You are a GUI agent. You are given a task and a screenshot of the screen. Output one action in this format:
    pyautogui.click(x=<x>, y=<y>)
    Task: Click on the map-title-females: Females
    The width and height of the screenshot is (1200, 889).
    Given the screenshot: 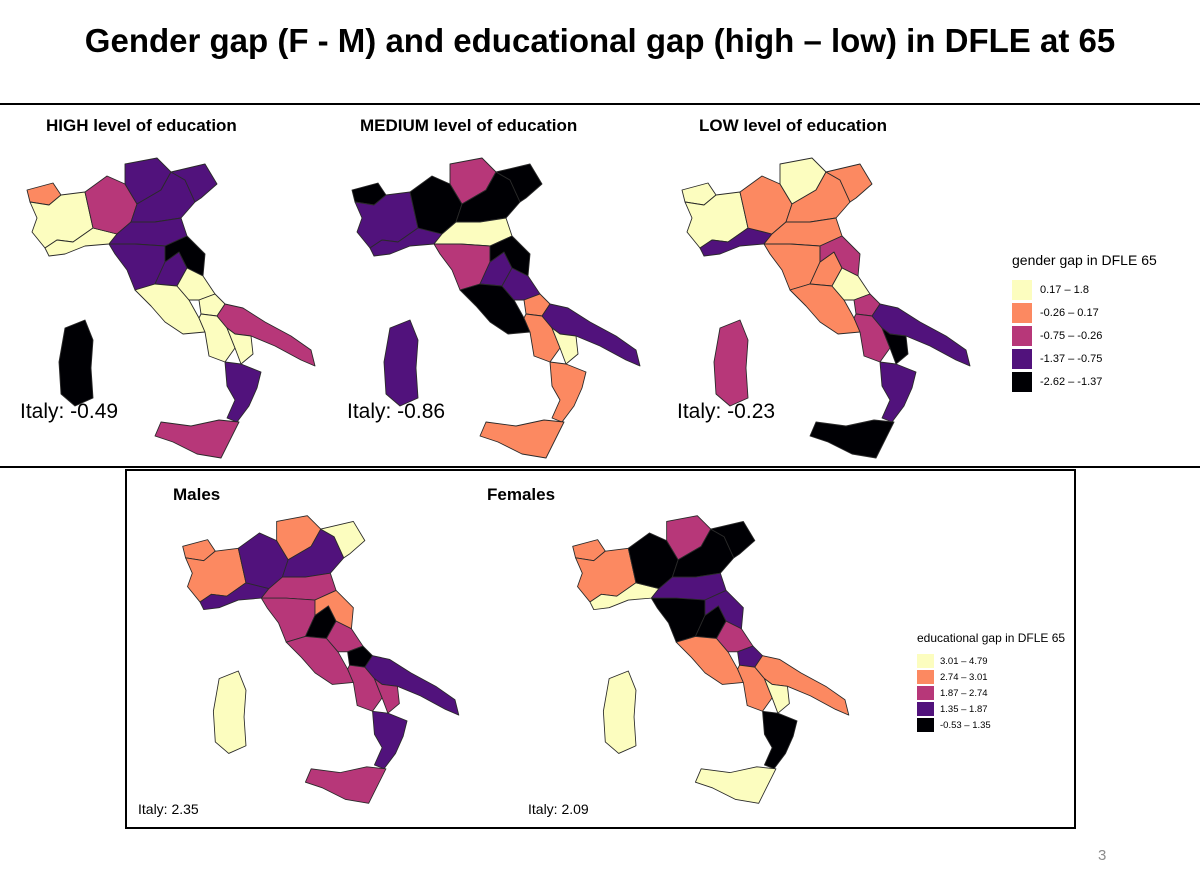 What is the action you would take?
    pyautogui.click(x=521, y=494)
    